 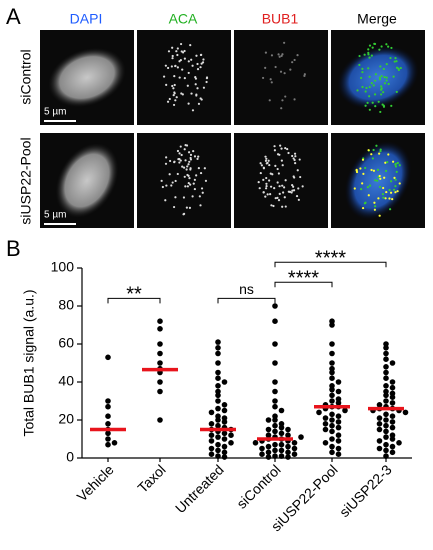 What do you see at coordinates (66, 381) in the screenshot?
I see `y-tick-label: 40` at bounding box center [66, 381].